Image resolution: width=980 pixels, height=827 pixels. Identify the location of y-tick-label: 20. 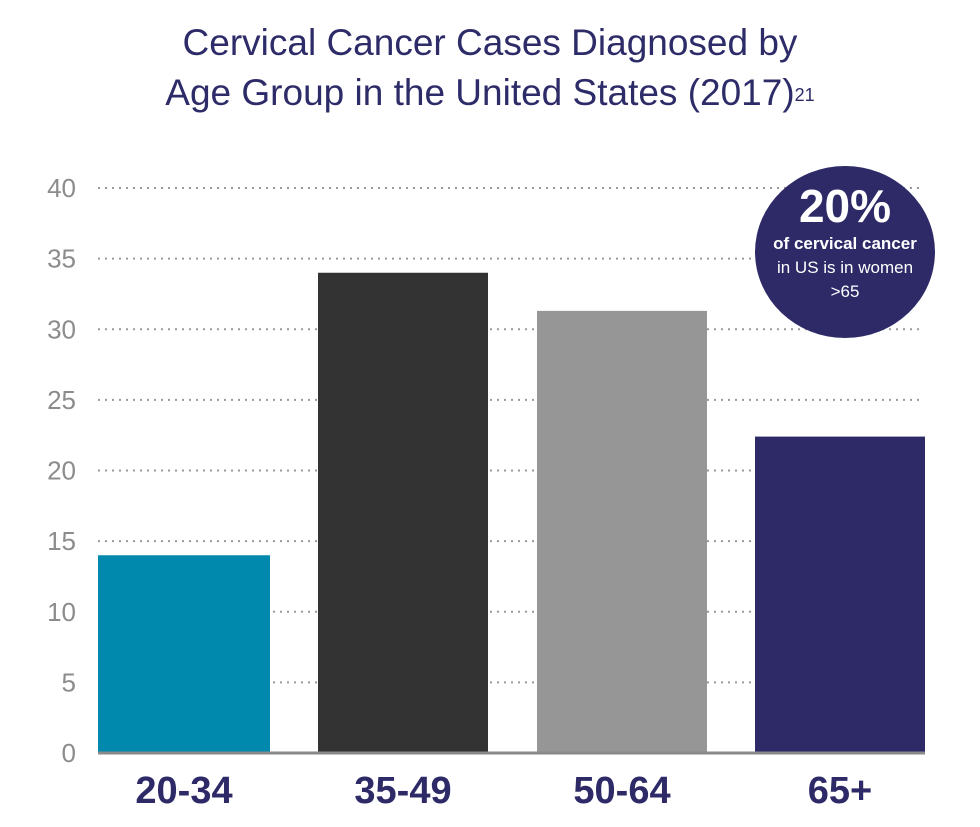
(61, 471).